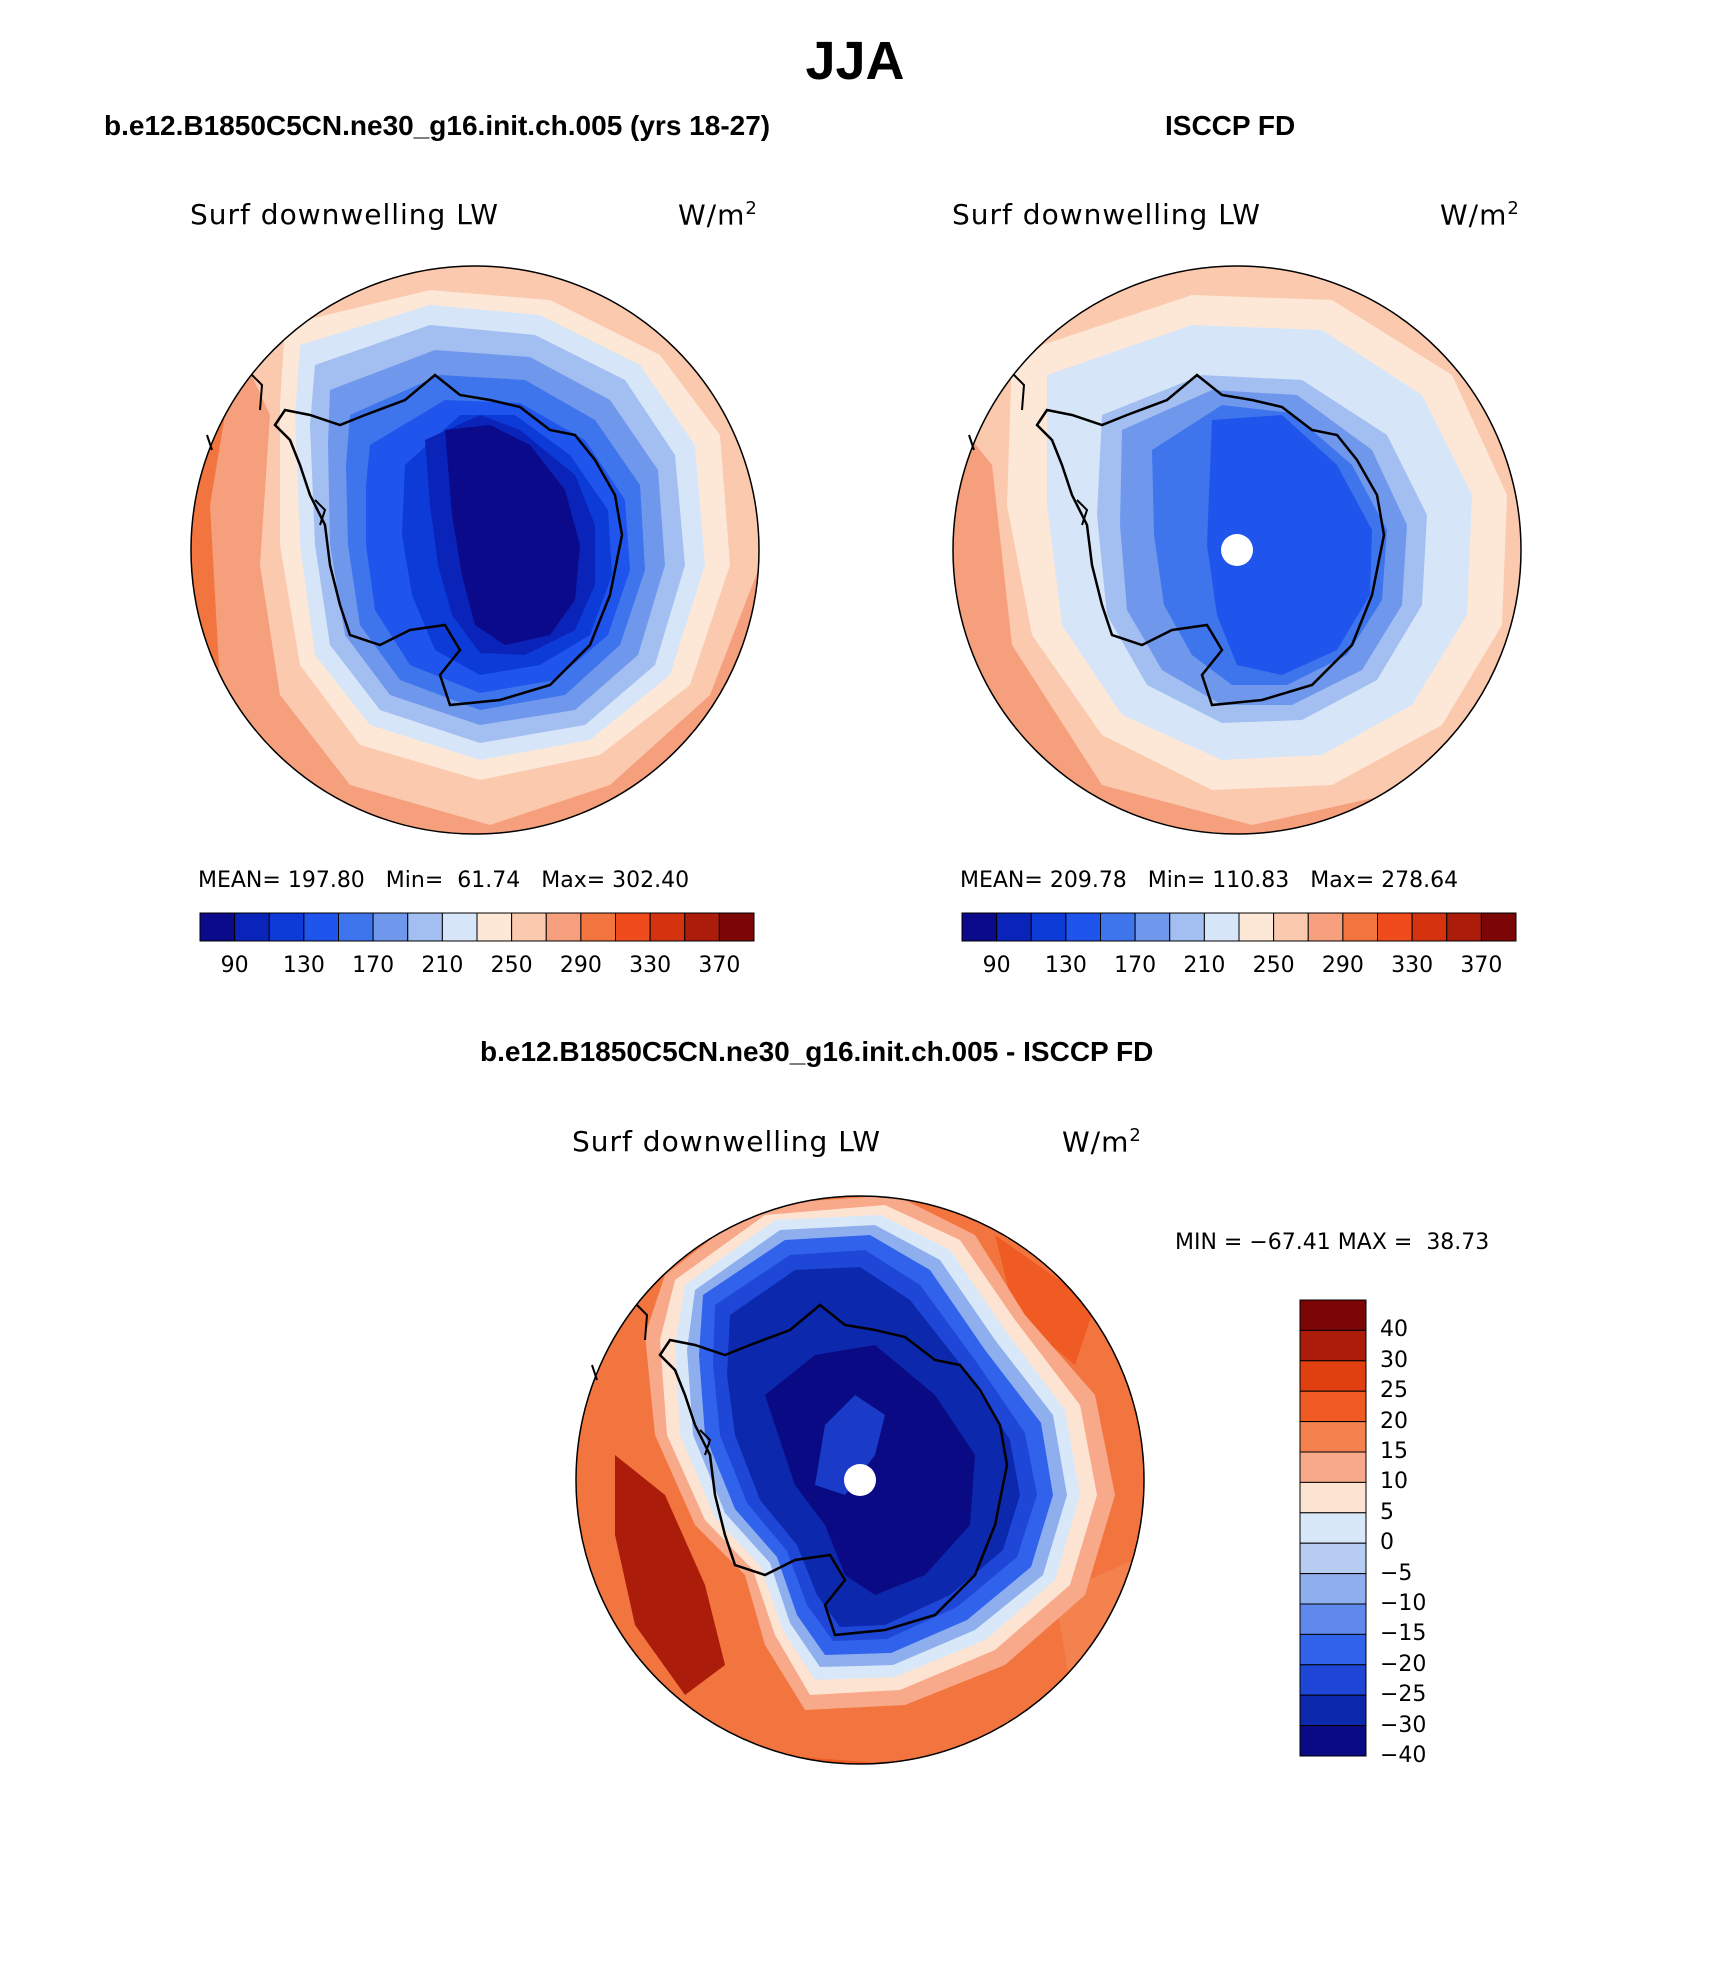 This screenshot has height=1972, width=1710. Describe the element at coordinates (1239, 968) in the screenshot. I see `panel2-colorbar-ticks: 90 130 170 210 250 290 330 370` at that location.